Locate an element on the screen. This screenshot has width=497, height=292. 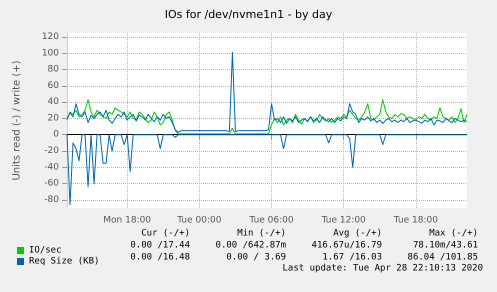
y-tick-label: 0 is located at coordinates (56, 135).